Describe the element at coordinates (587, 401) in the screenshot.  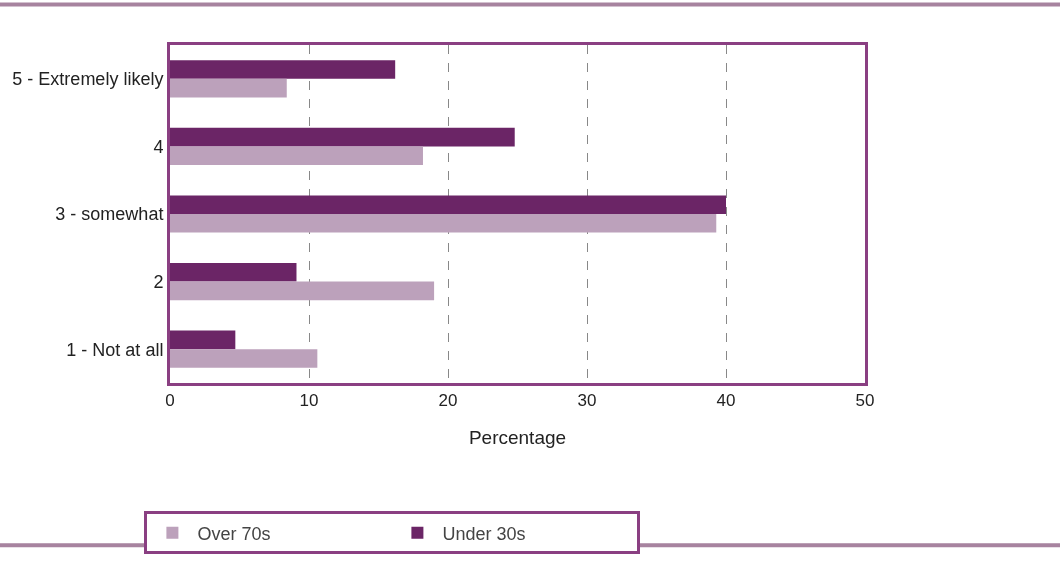
I see `x-tick-label: 30` at that location.